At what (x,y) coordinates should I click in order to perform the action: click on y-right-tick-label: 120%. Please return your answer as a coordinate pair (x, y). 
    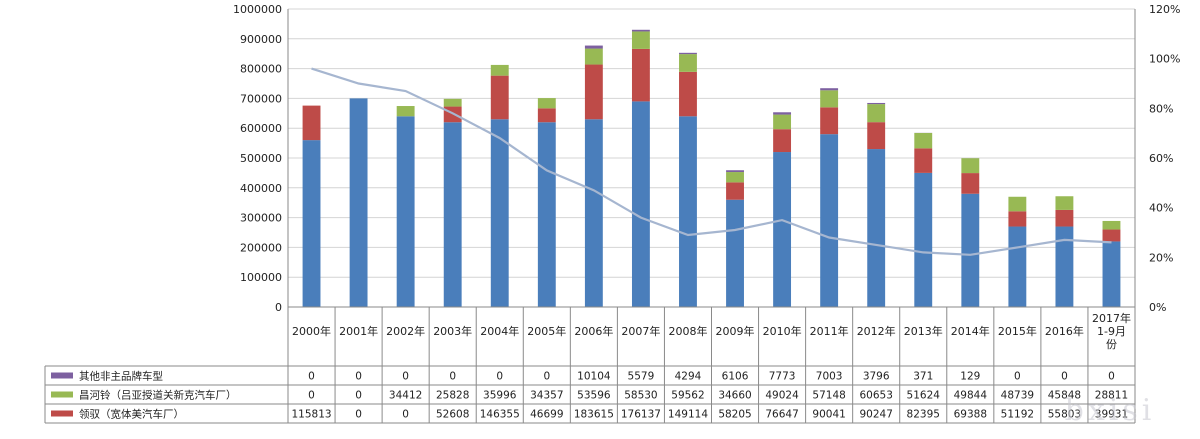
    Looking at the image, I should click on (1164, 9).